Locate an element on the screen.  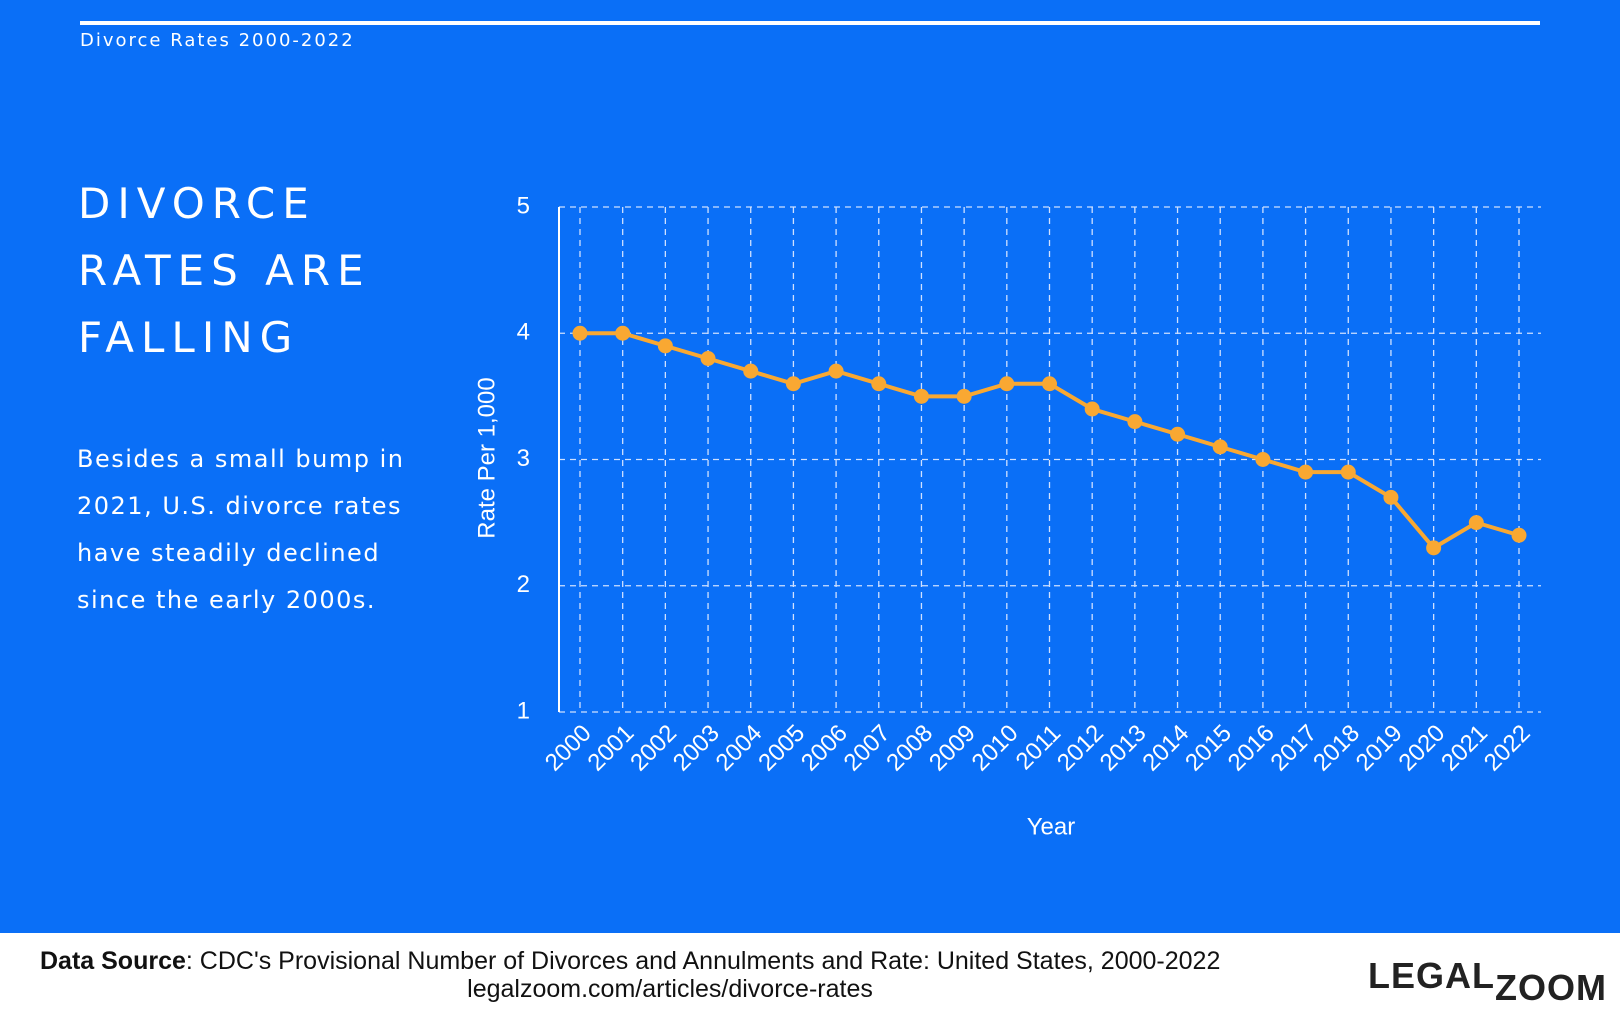
x-tick-label: 2014 is located at coordinates (1165, 748).